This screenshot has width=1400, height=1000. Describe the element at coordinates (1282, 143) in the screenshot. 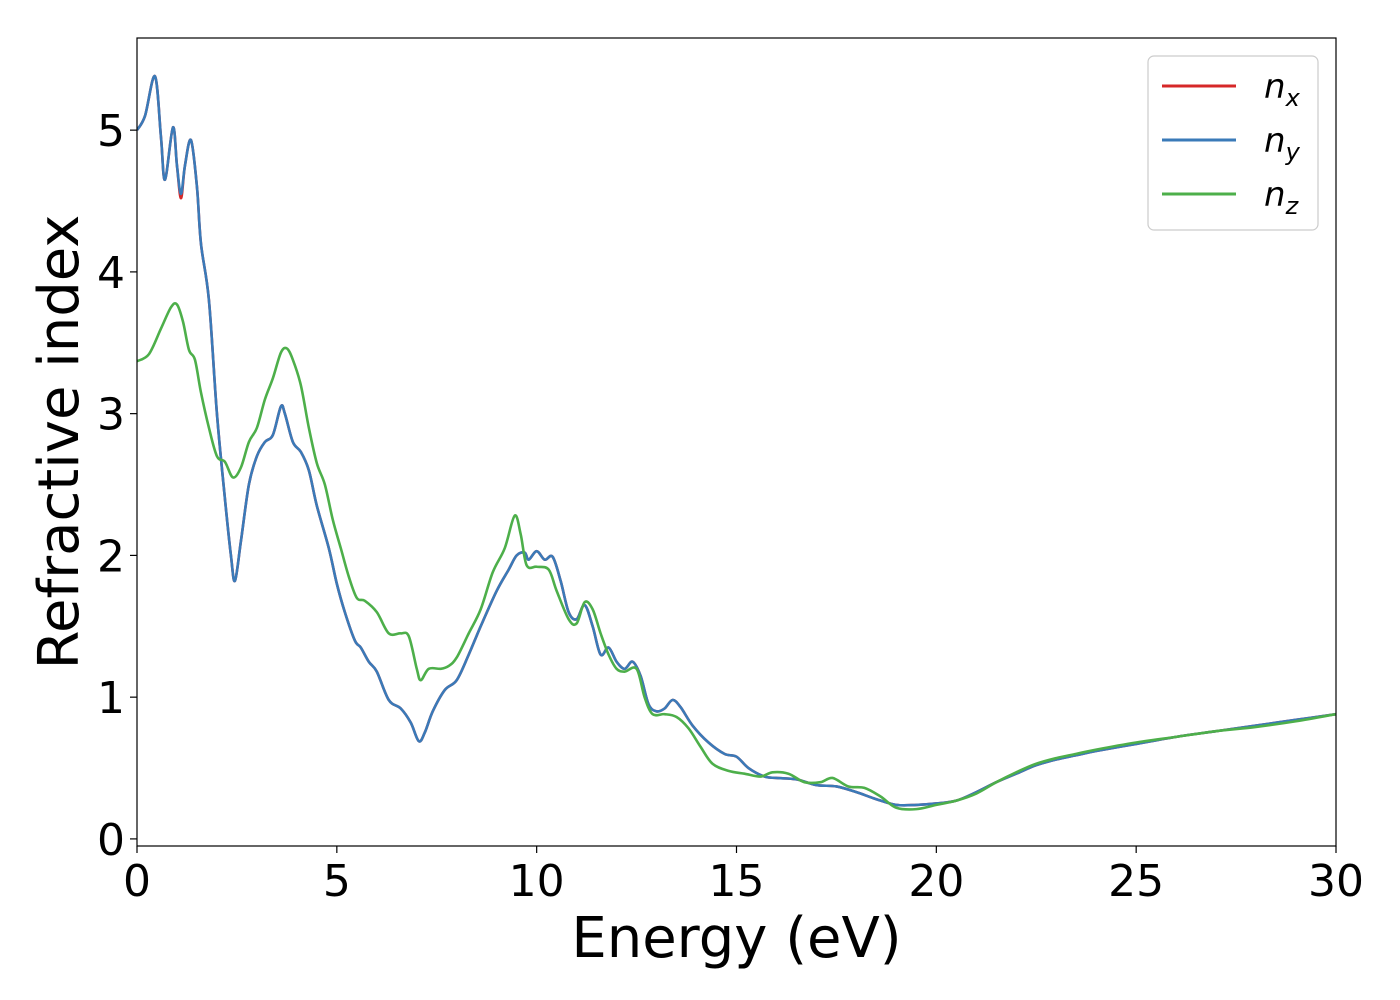

I see `legend-entry-y: ny` at that location.